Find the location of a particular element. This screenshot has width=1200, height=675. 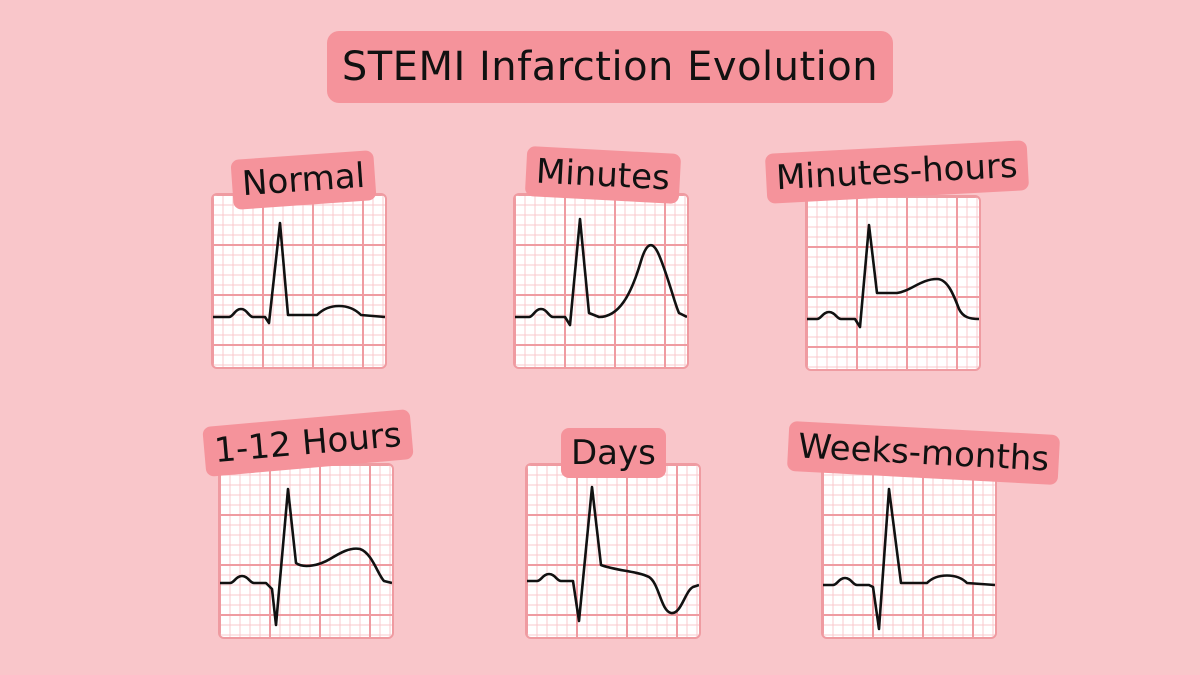

ecg-grid-weeks-months is located at coordinates (909, 551).